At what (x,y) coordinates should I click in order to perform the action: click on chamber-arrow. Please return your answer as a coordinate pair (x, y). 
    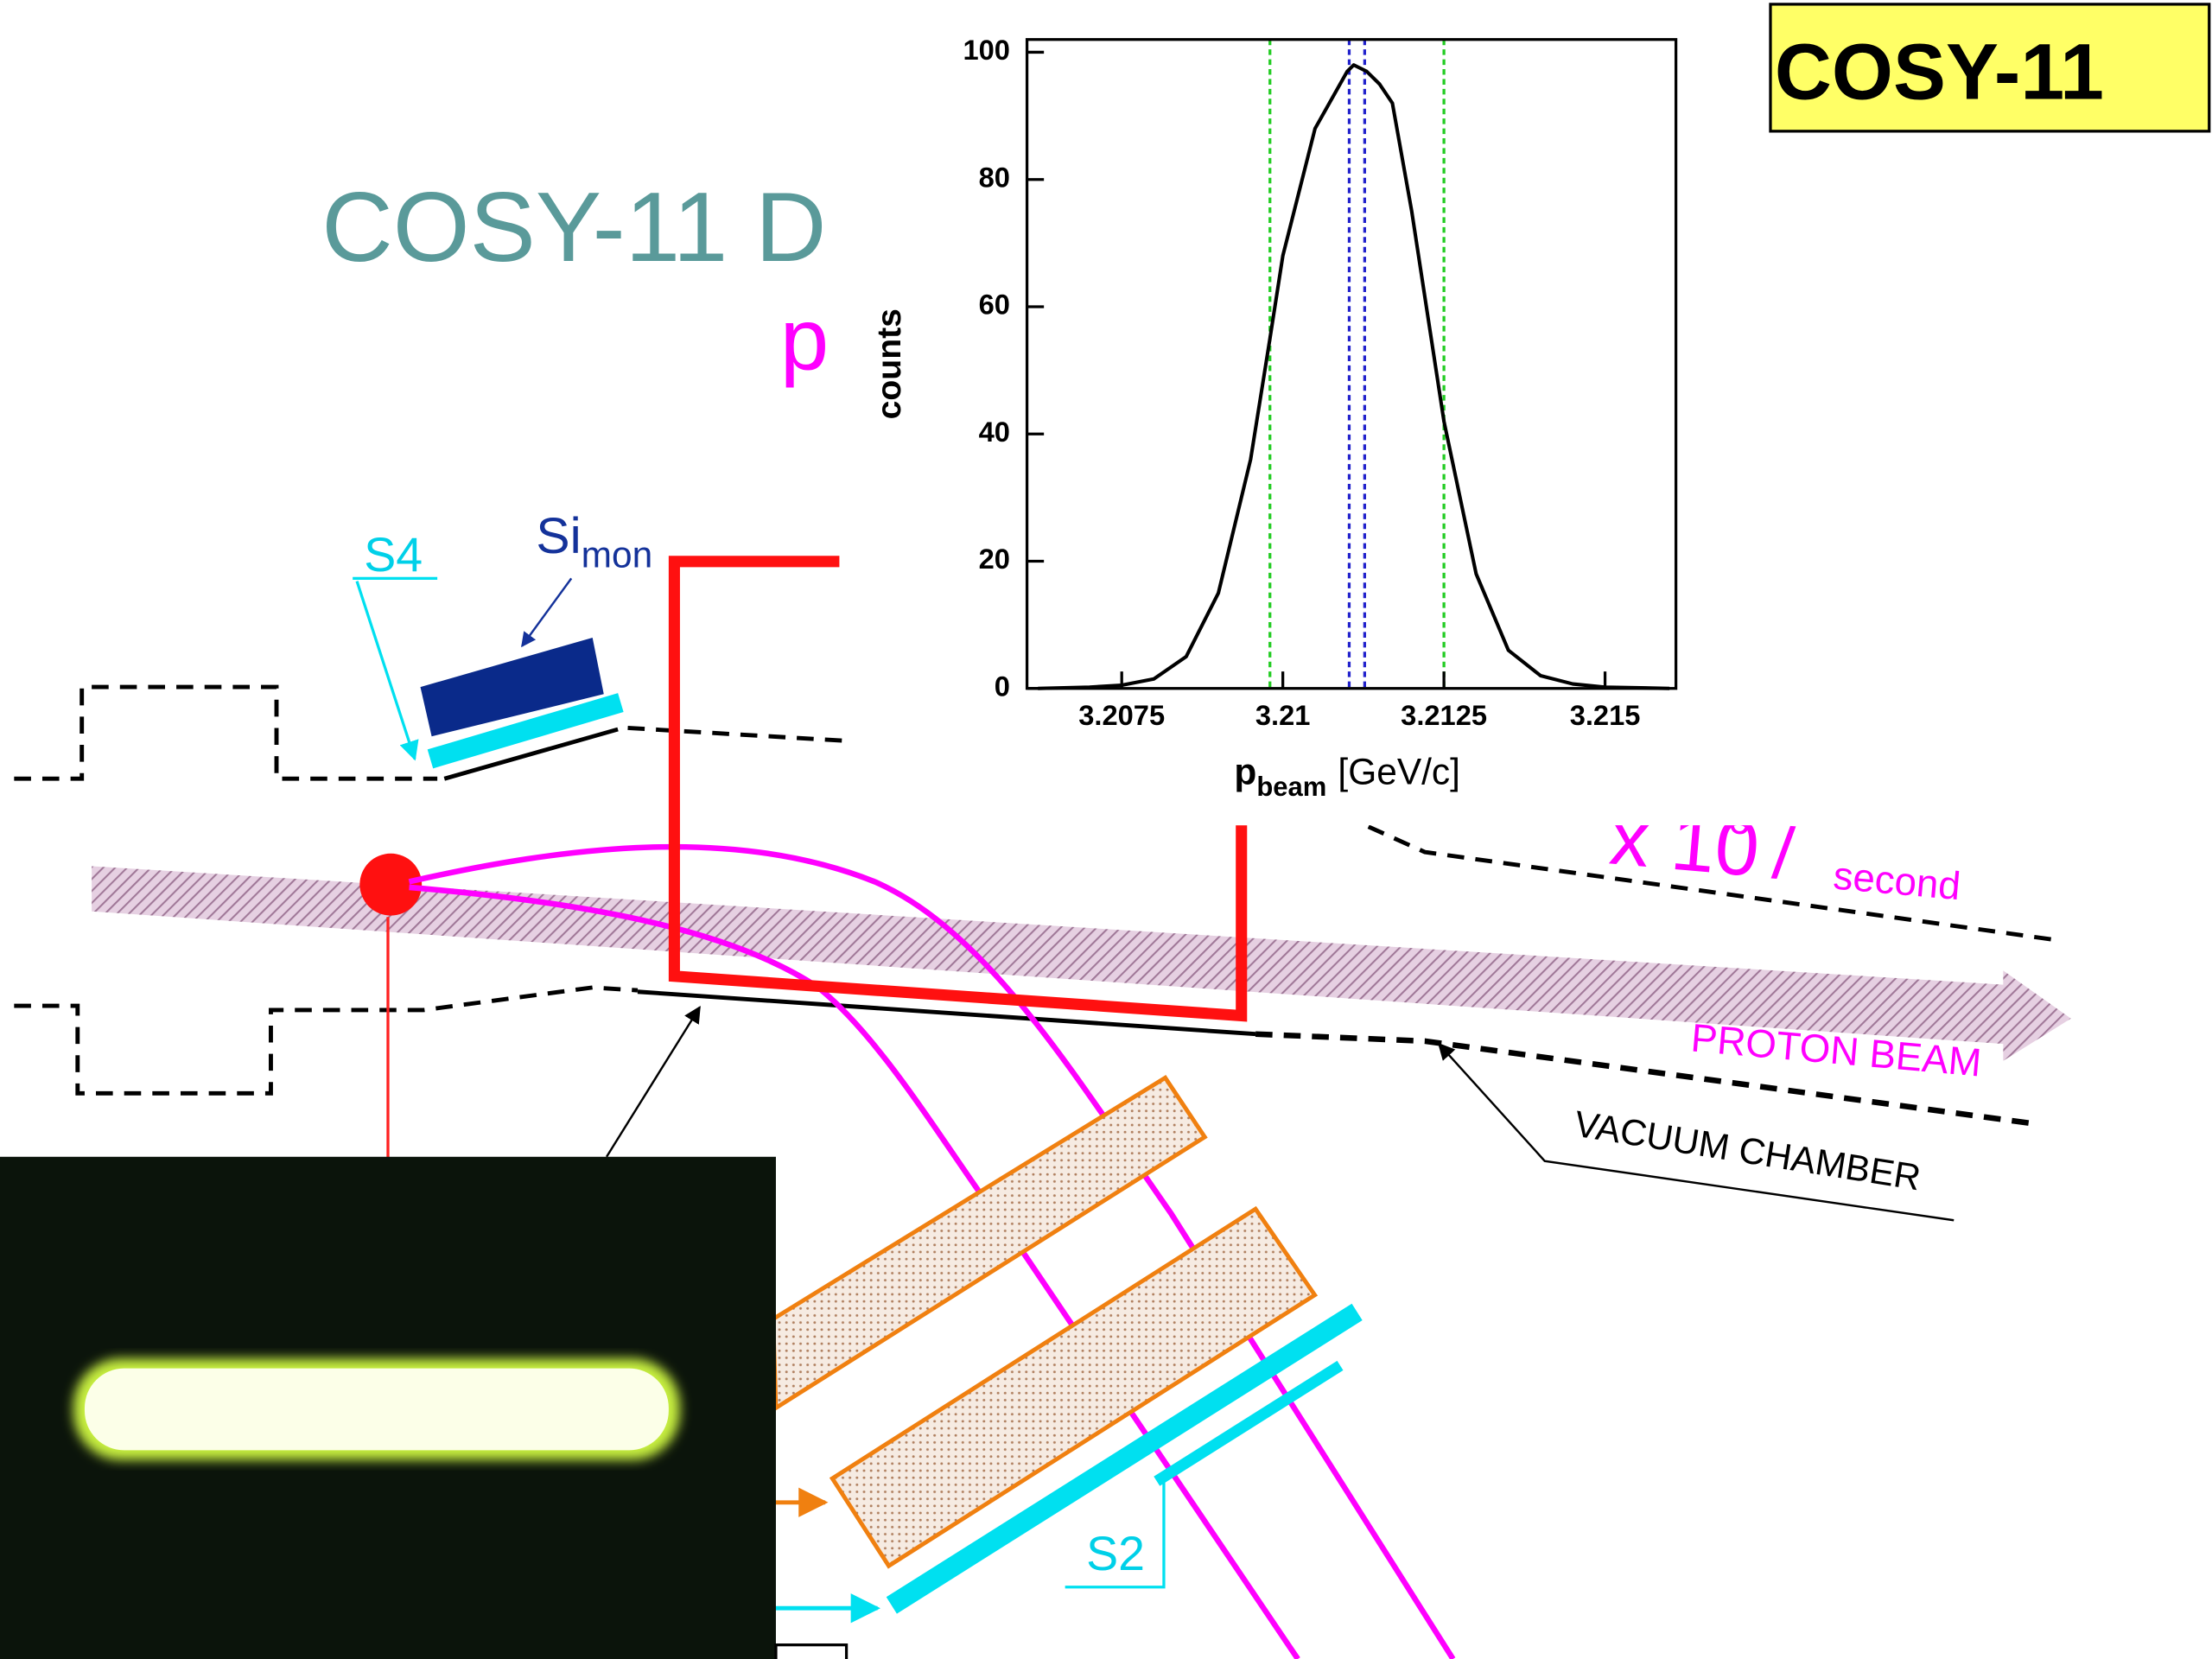
    Looking at the image, I should click on (653, 1082).